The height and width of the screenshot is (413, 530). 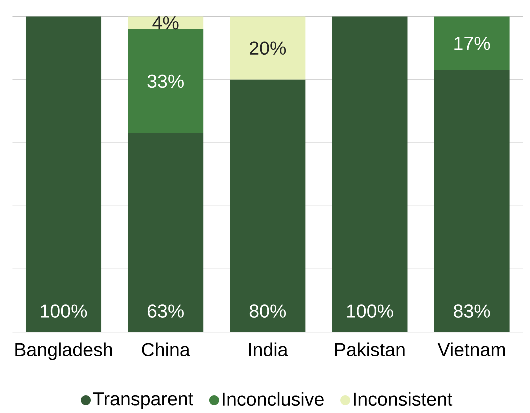 I want to click on data-label: 17%, so click(x=472, y=43).